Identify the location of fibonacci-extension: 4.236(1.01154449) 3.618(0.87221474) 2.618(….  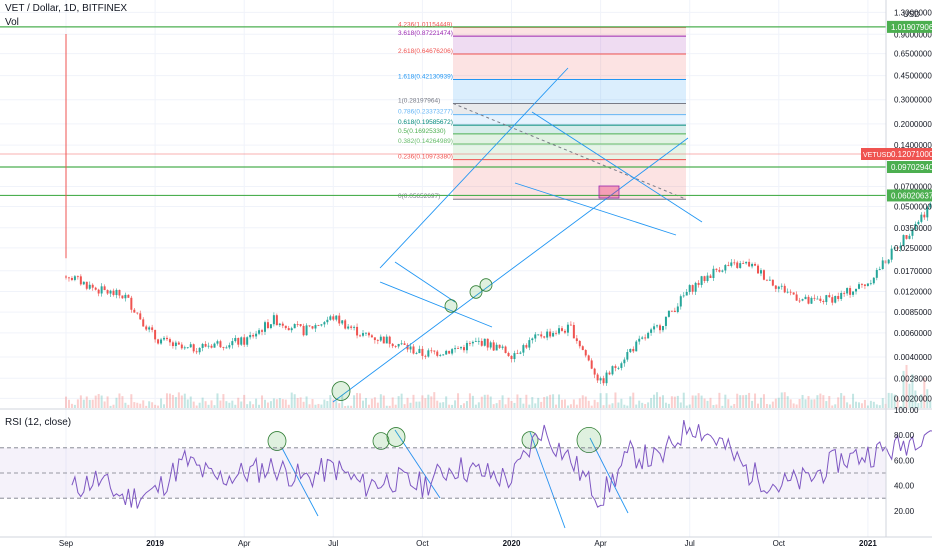
(542, 110).